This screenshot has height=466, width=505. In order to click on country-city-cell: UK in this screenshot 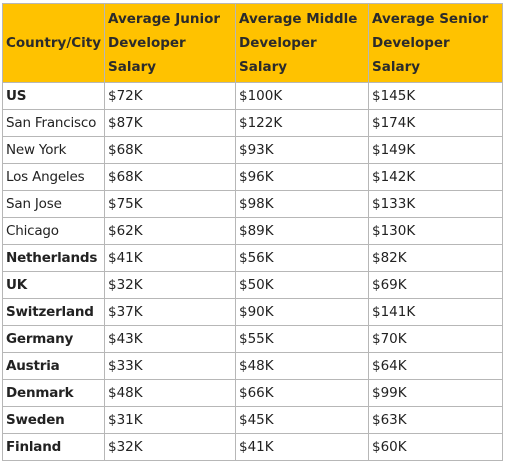, I will do `click(53, 285)`.